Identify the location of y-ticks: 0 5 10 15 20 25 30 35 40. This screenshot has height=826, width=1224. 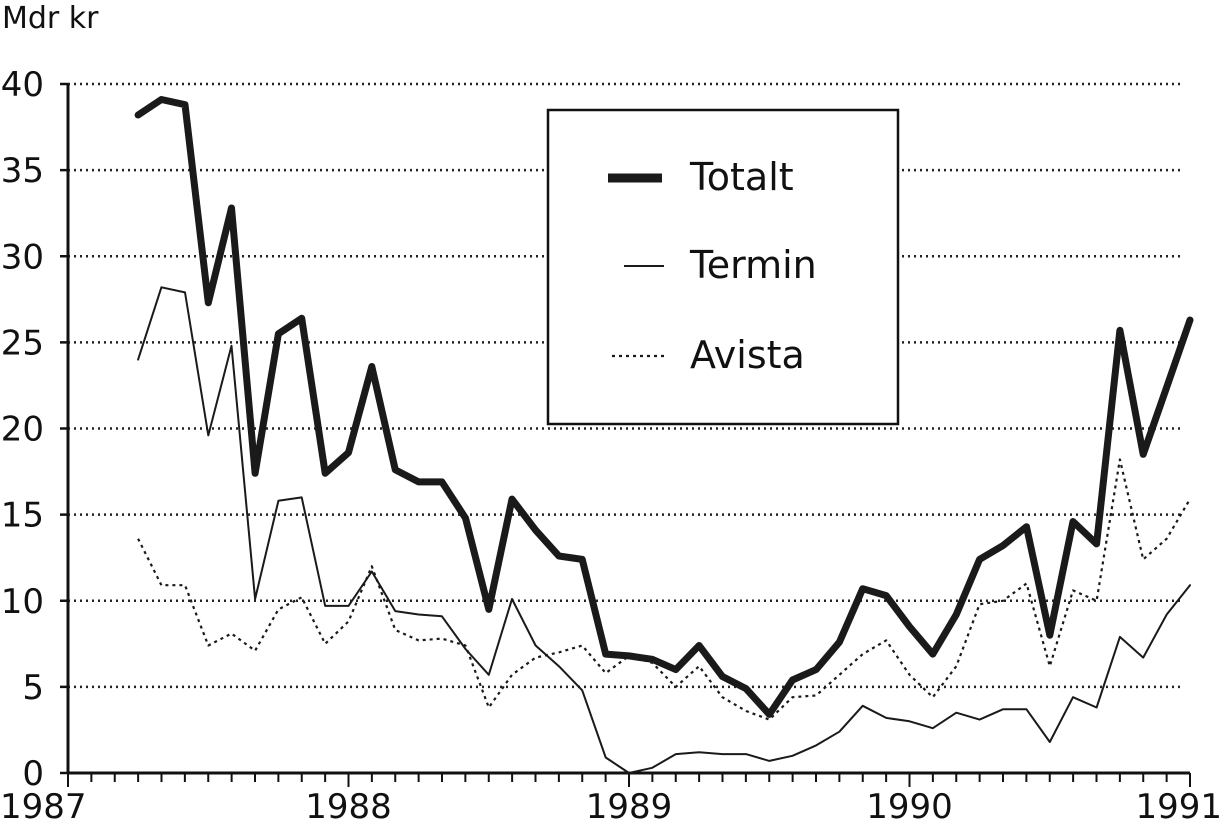
(34, 429).